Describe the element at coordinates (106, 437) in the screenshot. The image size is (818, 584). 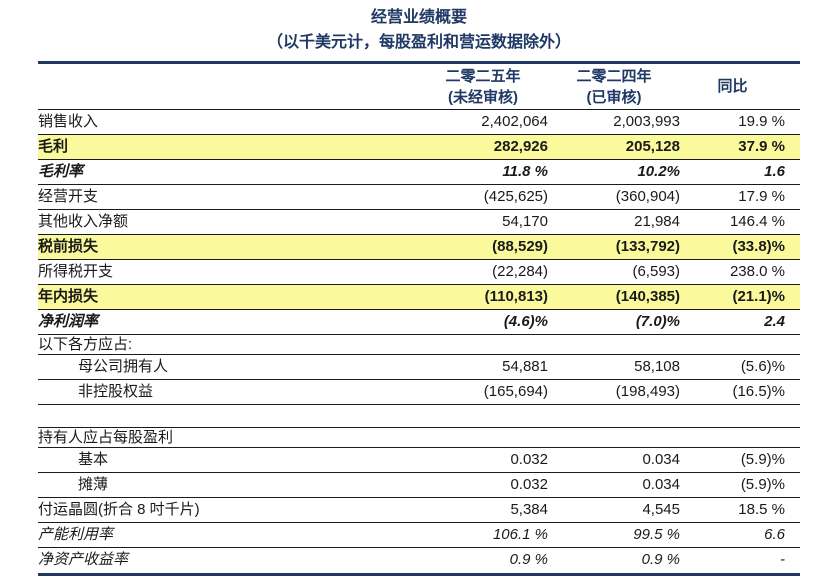
I see `row-label: 持有人应占每股盈利` at that location.